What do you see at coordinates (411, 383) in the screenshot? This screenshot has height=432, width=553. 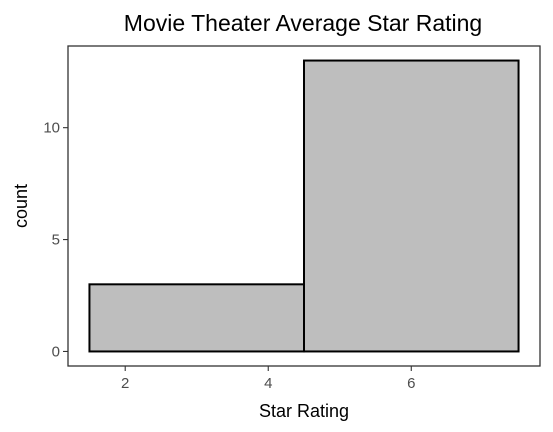 I see `x-tick-label: 6` at bounding box center [411, 383].